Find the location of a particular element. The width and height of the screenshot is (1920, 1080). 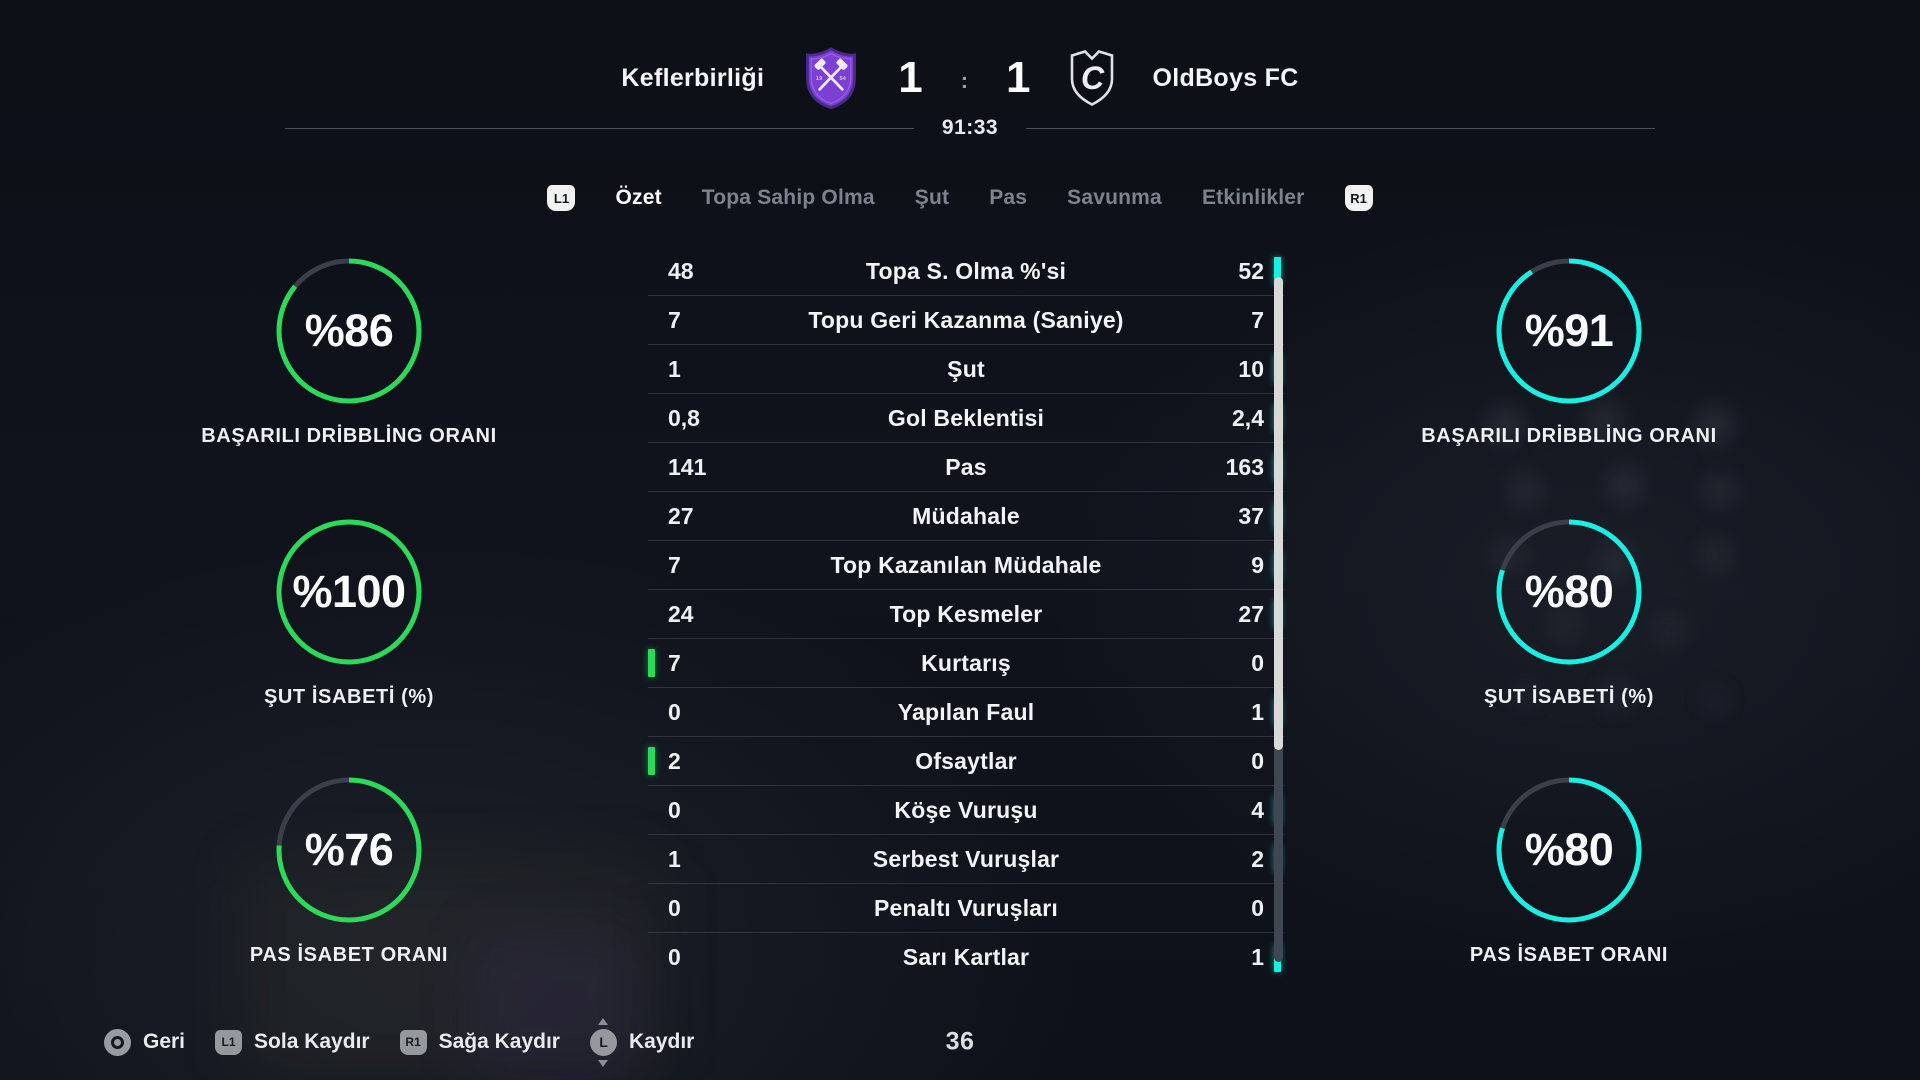

gauge-label: BAŞARILI DRİBBLİNG ORANI is located at coordinates (349, 436).